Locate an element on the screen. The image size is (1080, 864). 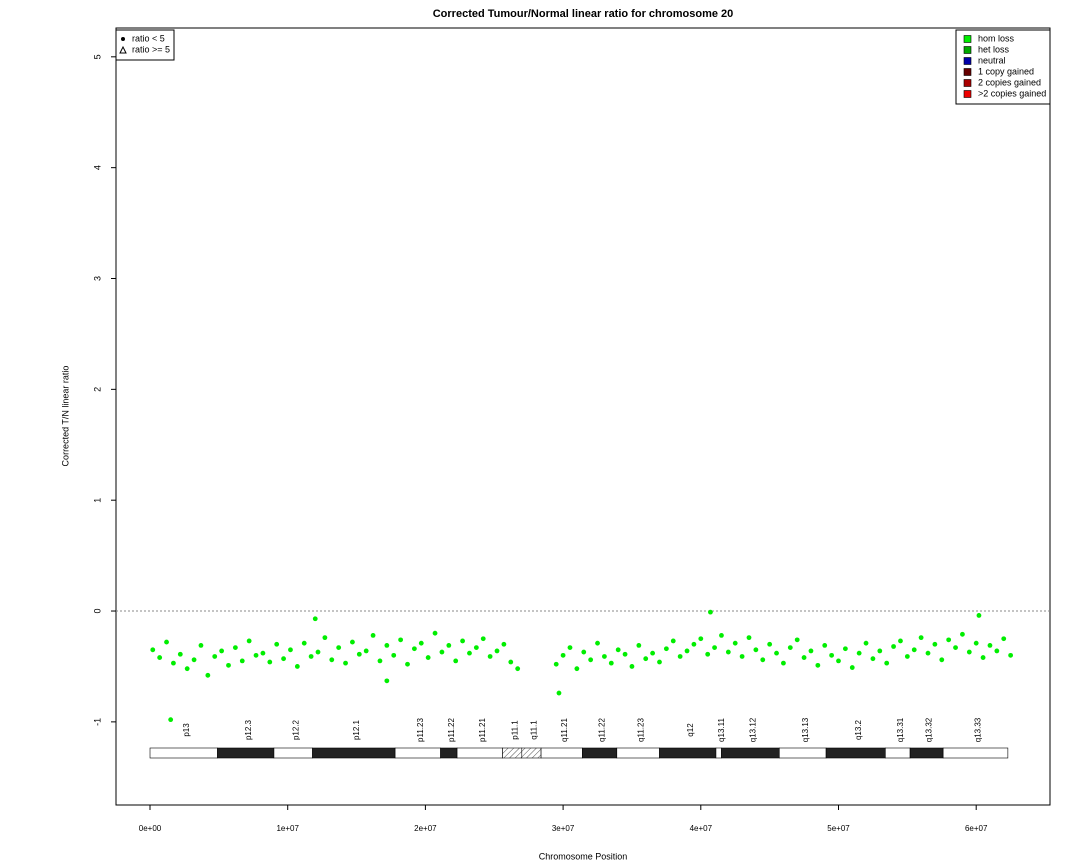
legend-label: ratio >= 5 is located at coordinates (151, 49).